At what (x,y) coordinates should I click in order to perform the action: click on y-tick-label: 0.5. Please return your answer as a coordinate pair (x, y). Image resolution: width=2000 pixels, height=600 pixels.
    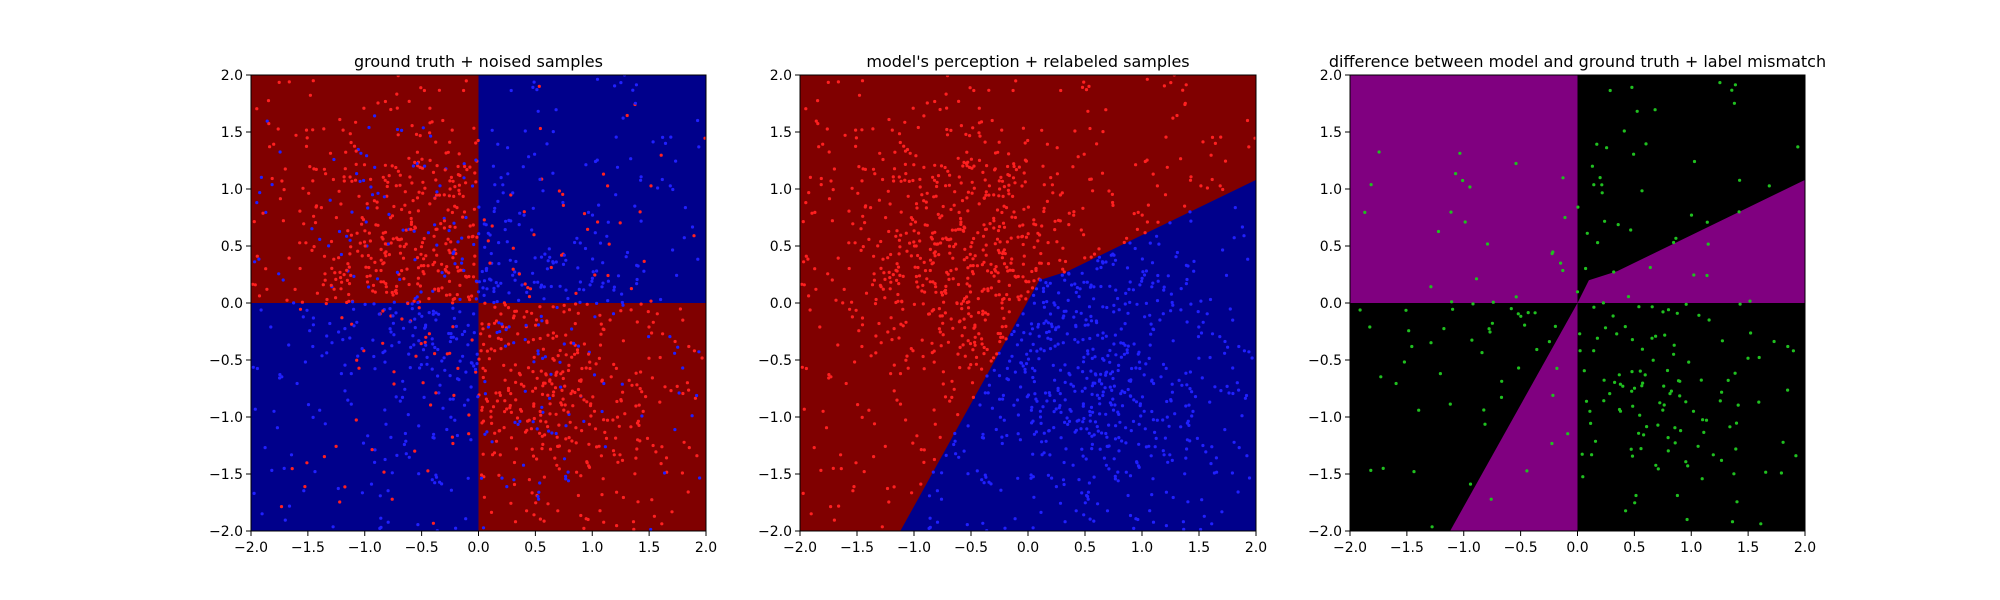
    Looking at the image, I should click on (781, 247).